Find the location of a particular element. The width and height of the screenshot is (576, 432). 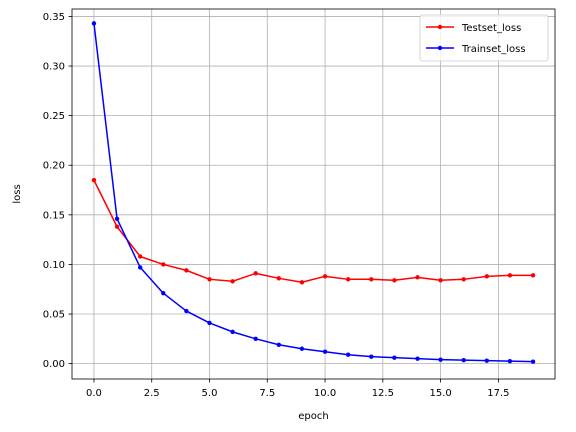

y-tick-label: 0.10 is located at coordinates (54, 265).